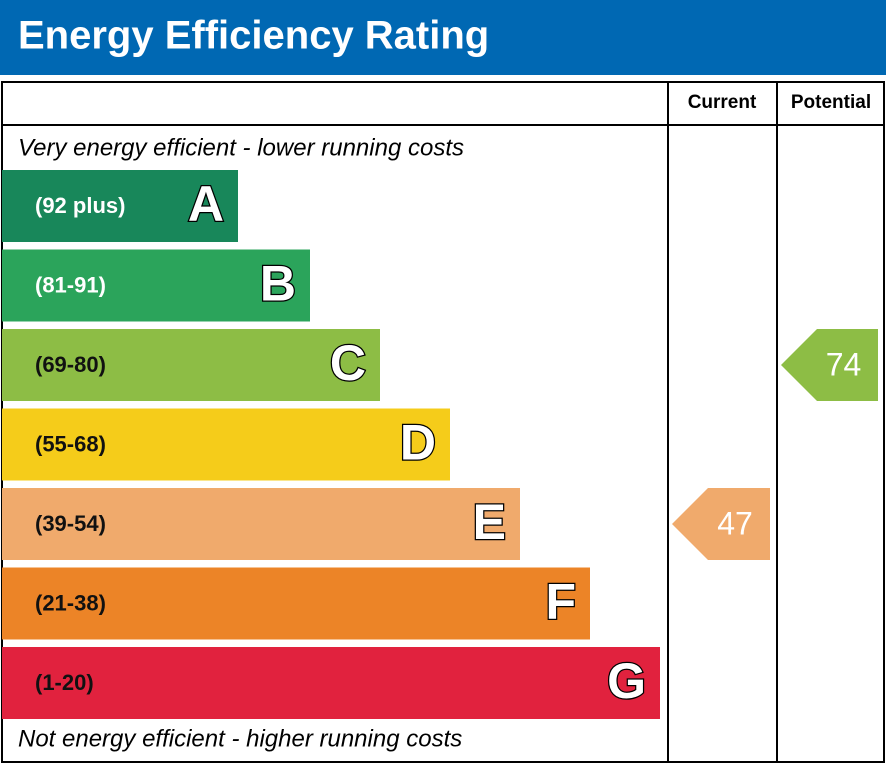  What do you see at coordinates (844, 364) in the screenshot?
I see `rating-value: 74` at bounding box center [844, 364].